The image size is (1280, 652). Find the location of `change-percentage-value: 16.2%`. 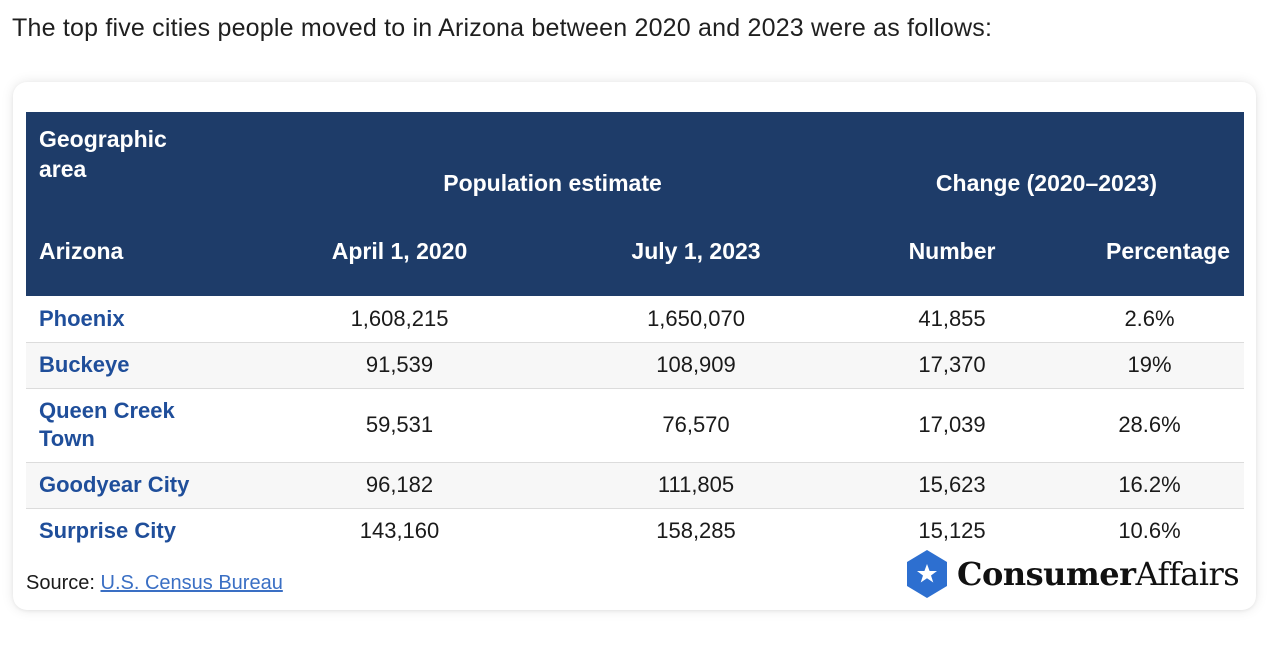

change-percentage-value: 16.2% is located at coordinates (1150, 485).